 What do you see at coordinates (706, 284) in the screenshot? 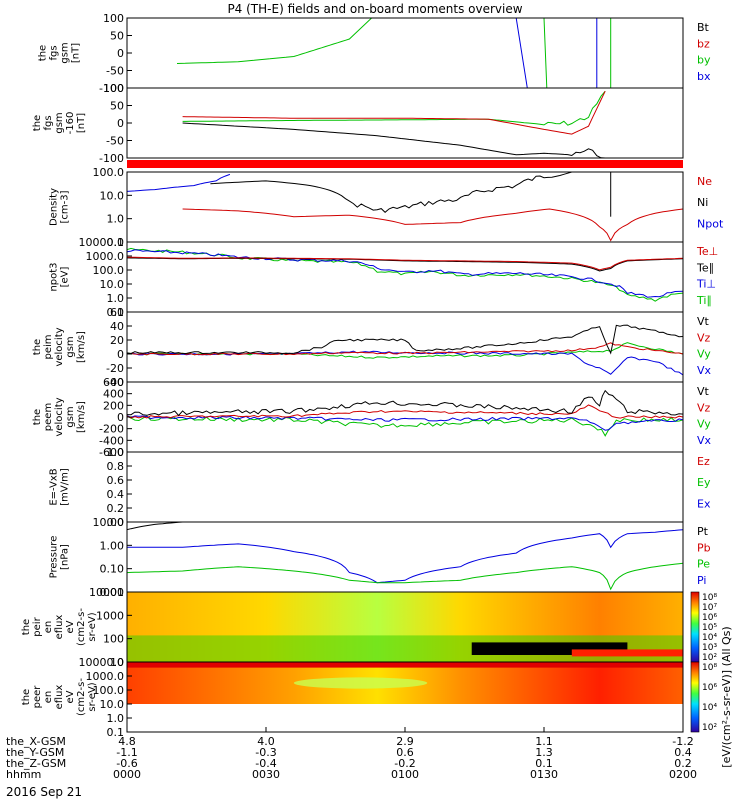
I see `legend-Ti⊥: Ti⊥` at bounding box center [706, 284].